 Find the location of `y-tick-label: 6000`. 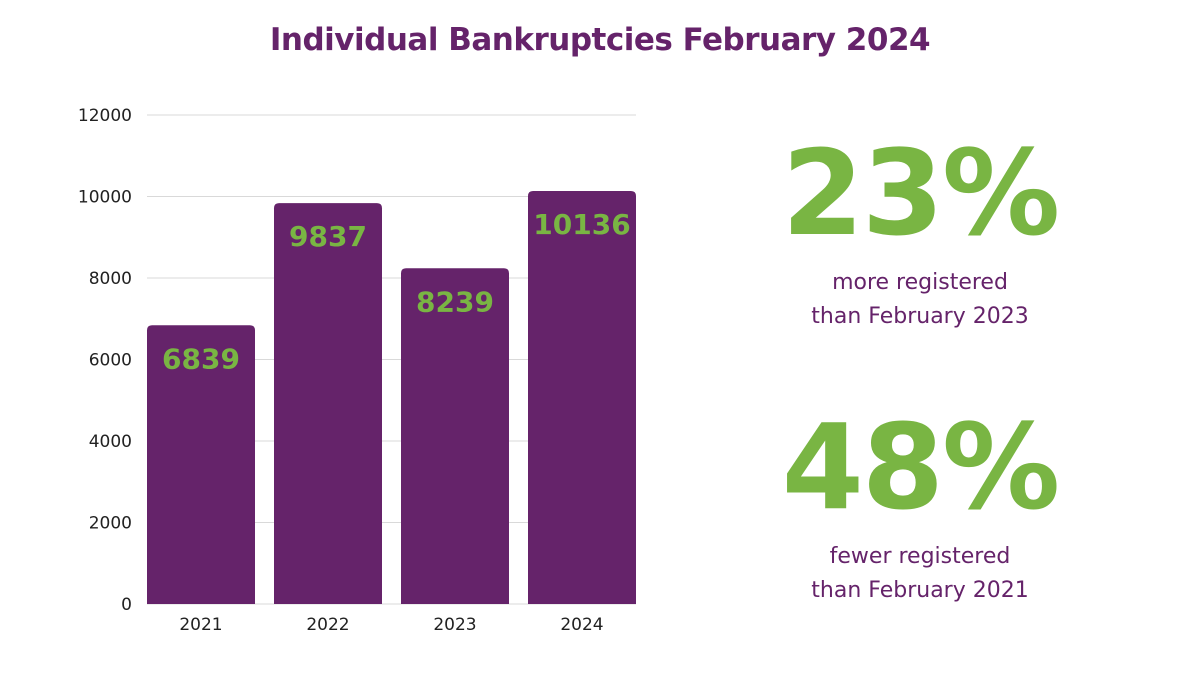

y-tick-label: 6000 is located at coordinates (110, 361).